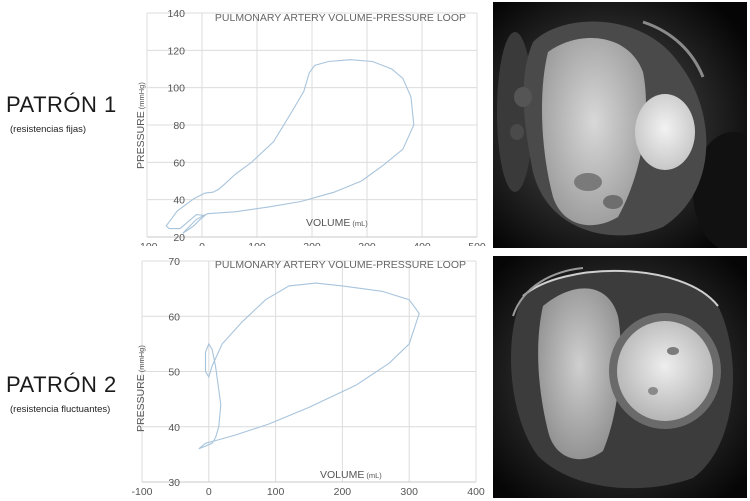 Image resolution: width=750 pixels, height=501 pixels. I want to click on y-tick-label: 140, so click(176, 14).